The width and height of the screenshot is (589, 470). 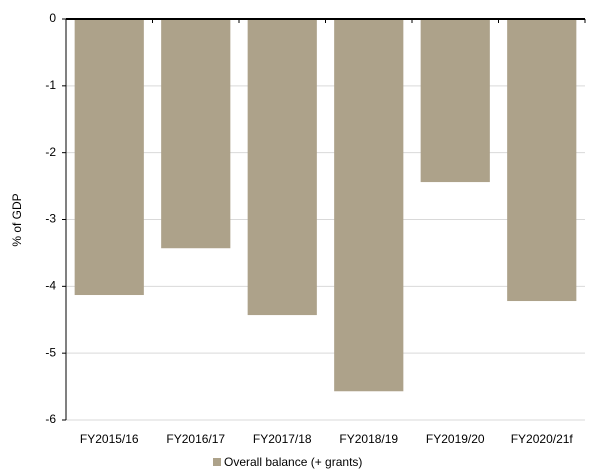 I want to click on y-tick-label: -2, so click(x=50, y=152).